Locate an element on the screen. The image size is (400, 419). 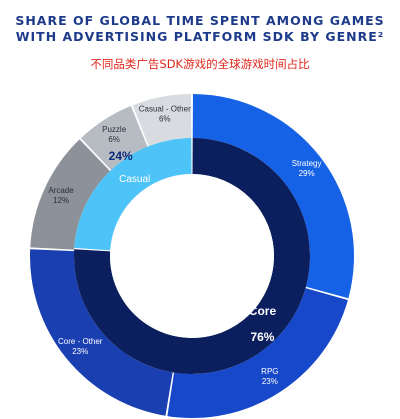
label-core-name: Core is located at coordinates (263, 311).